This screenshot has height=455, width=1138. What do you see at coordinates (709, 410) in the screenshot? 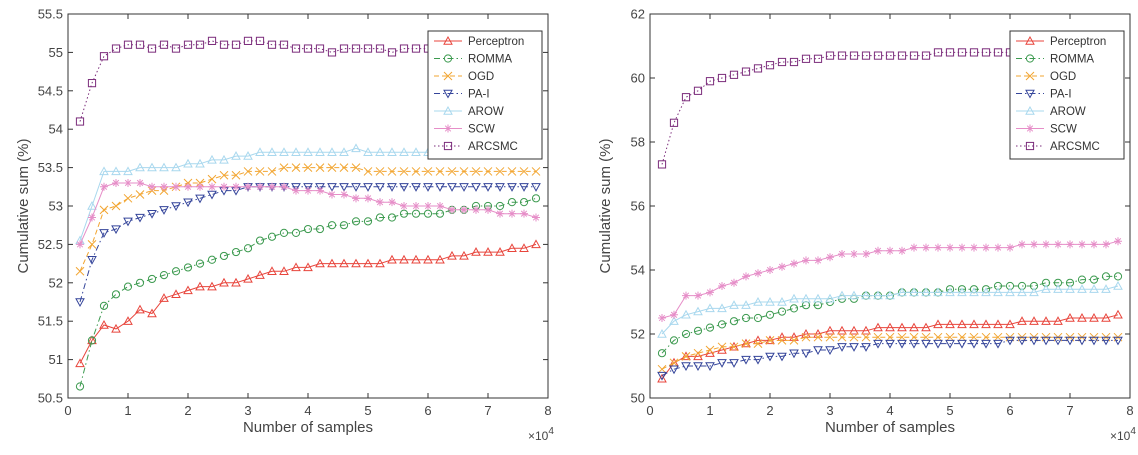
I see `x-tick-label: 1` at bounding box center [709, 410].